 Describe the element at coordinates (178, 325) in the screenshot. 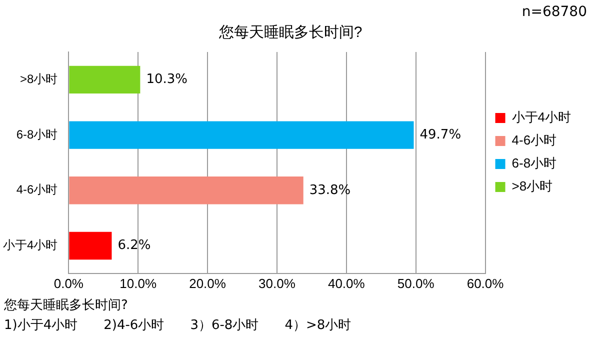

I see `text: 1)小于4小时 2)4-6小时 3）6-8小时 4）>8小时` at that location.